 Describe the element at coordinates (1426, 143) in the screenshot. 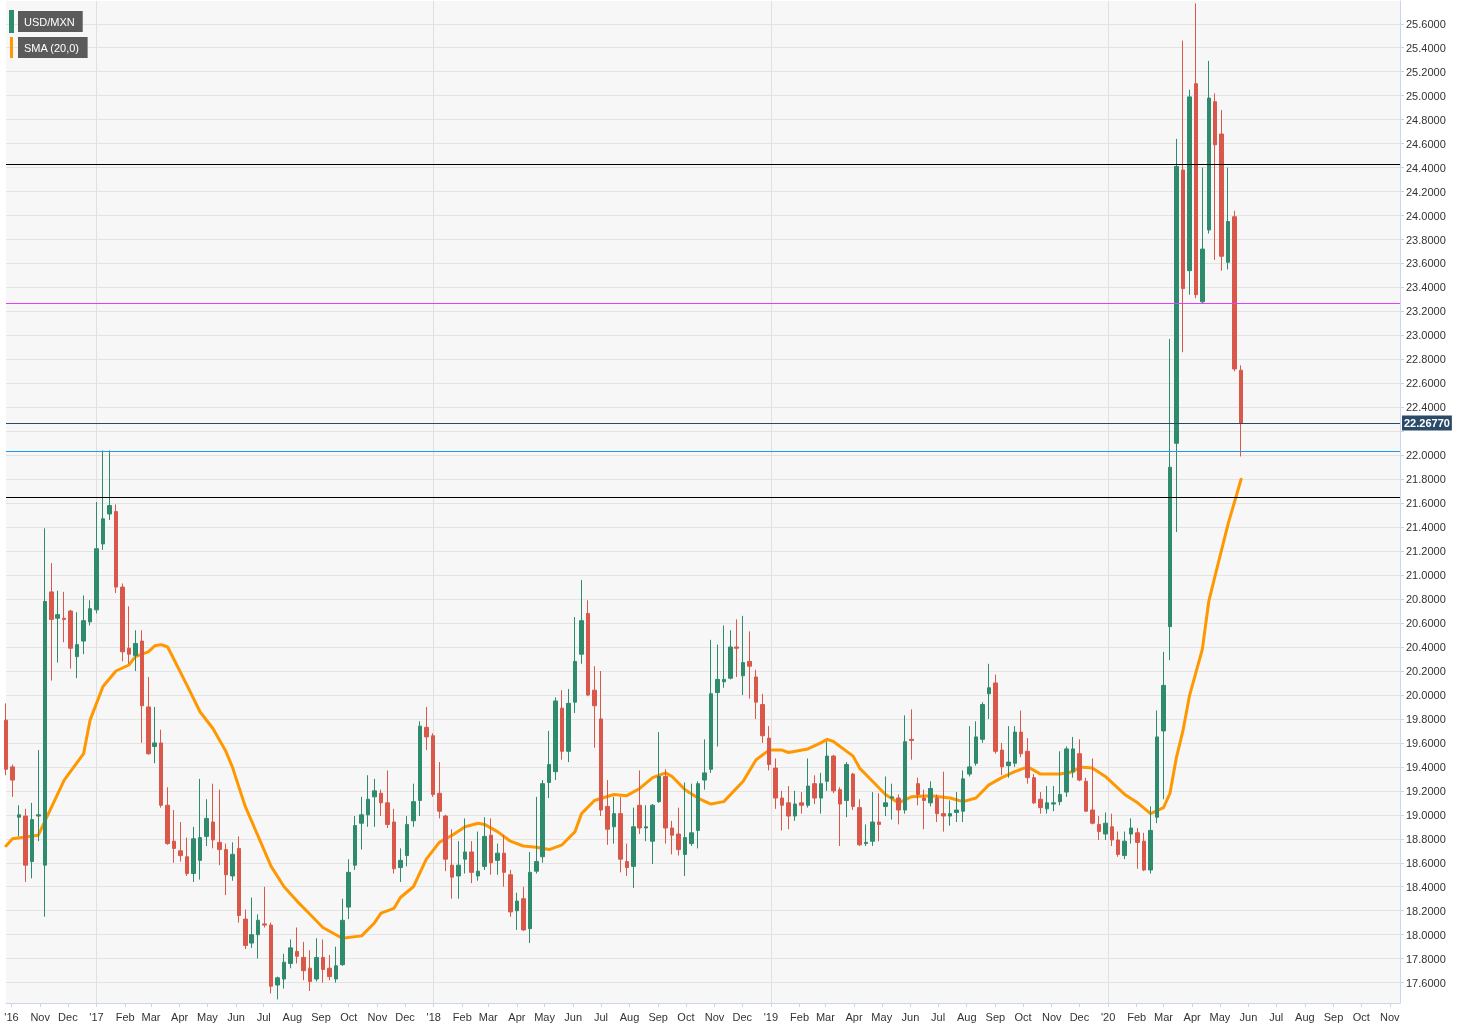

I see `y-tick-label: 24.6000` at that location.